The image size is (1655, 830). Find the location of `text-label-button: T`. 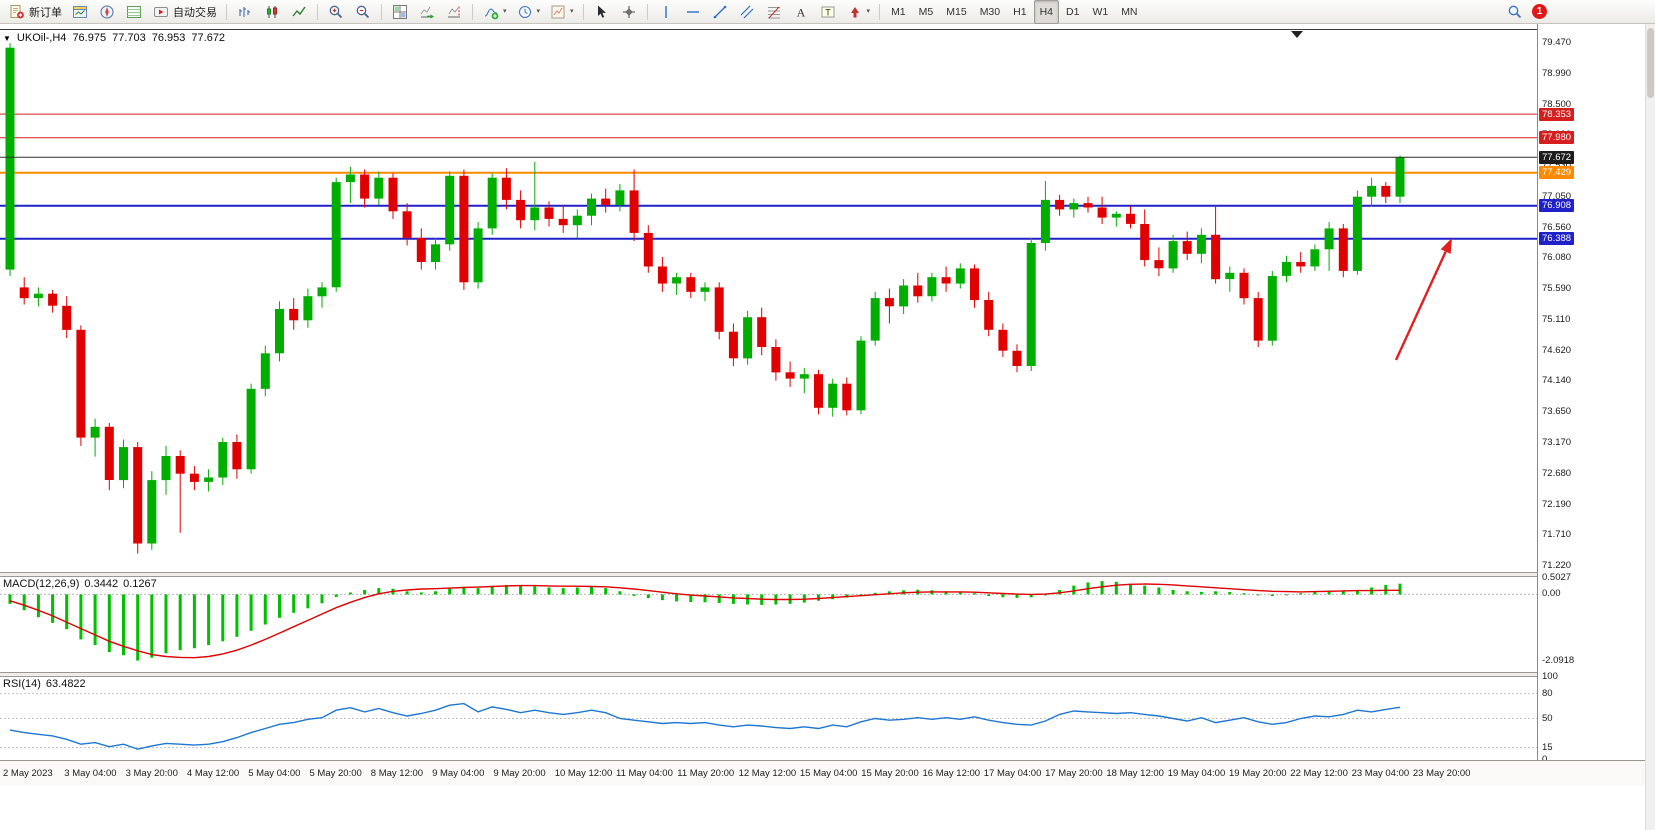

text-label-button: T is located at coordinates (828, 12).